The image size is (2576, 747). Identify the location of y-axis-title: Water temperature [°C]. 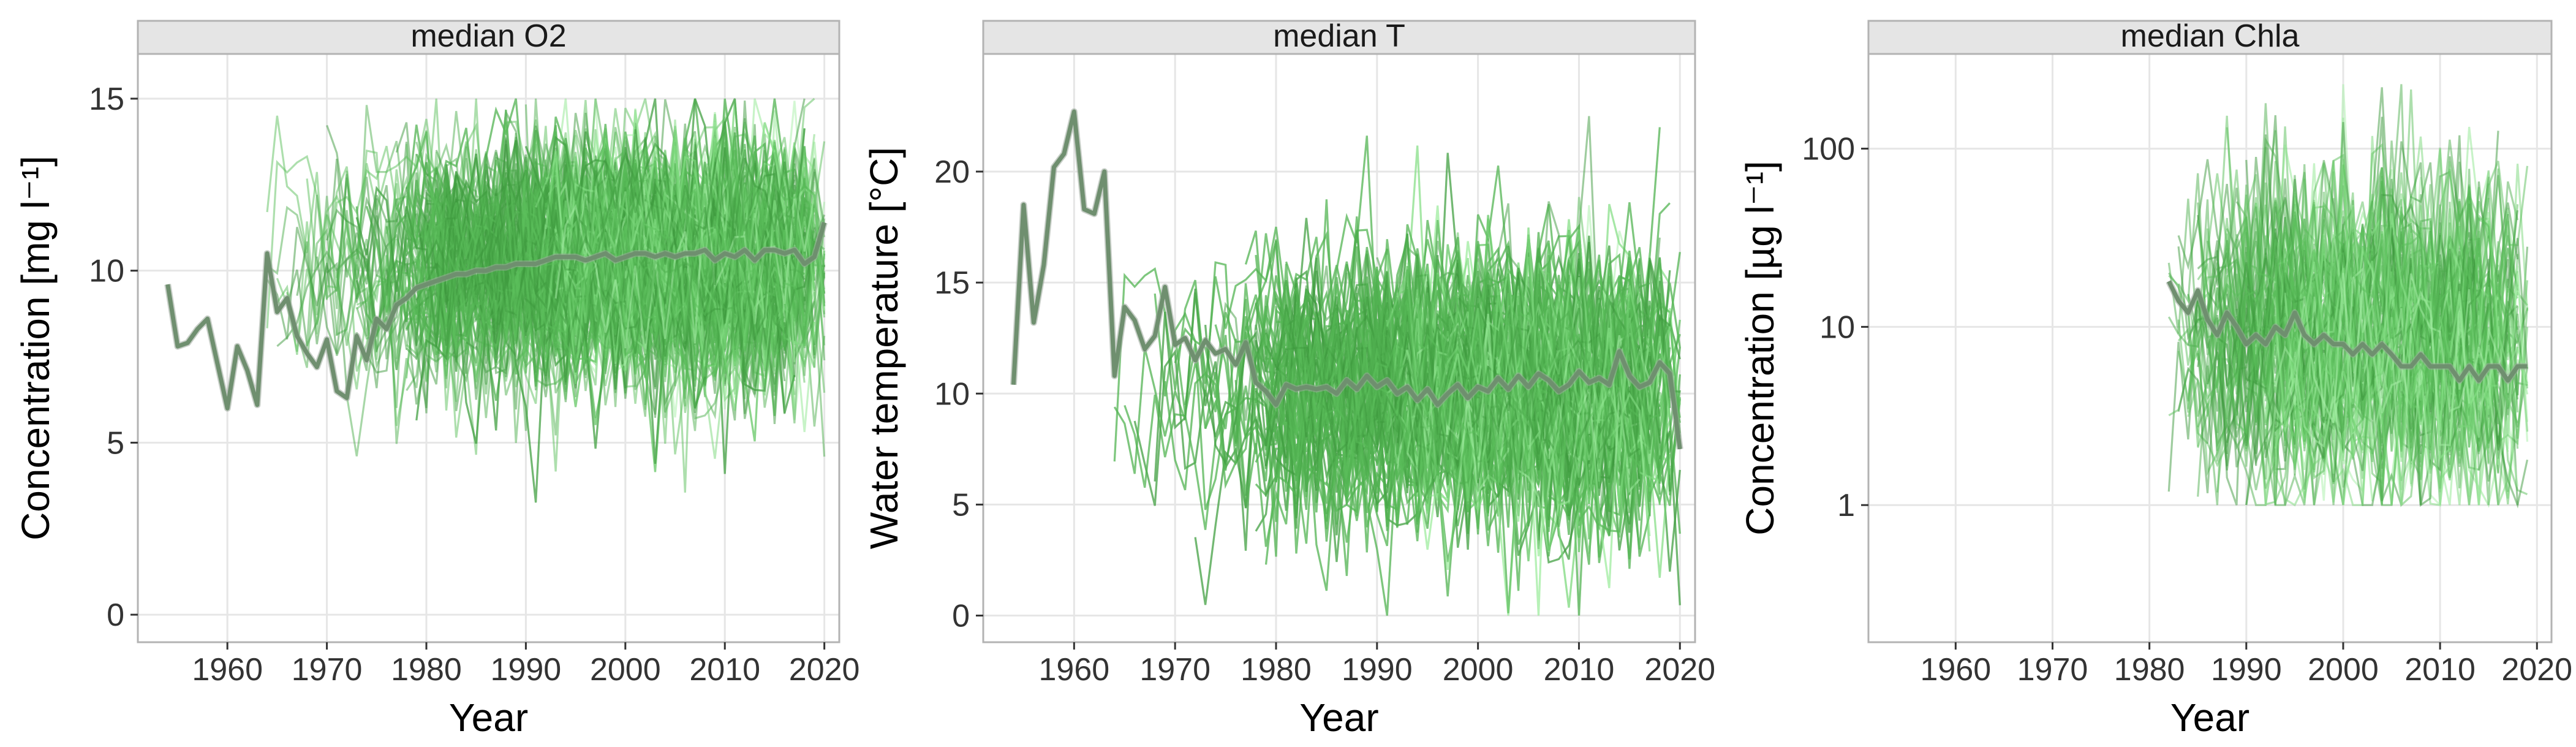
(884, 348).